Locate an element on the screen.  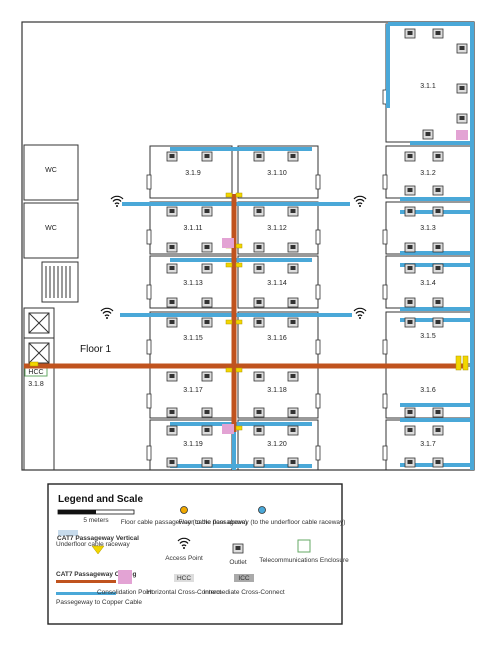
hcc-short-label: HCC is located at coordinates (184, 578).